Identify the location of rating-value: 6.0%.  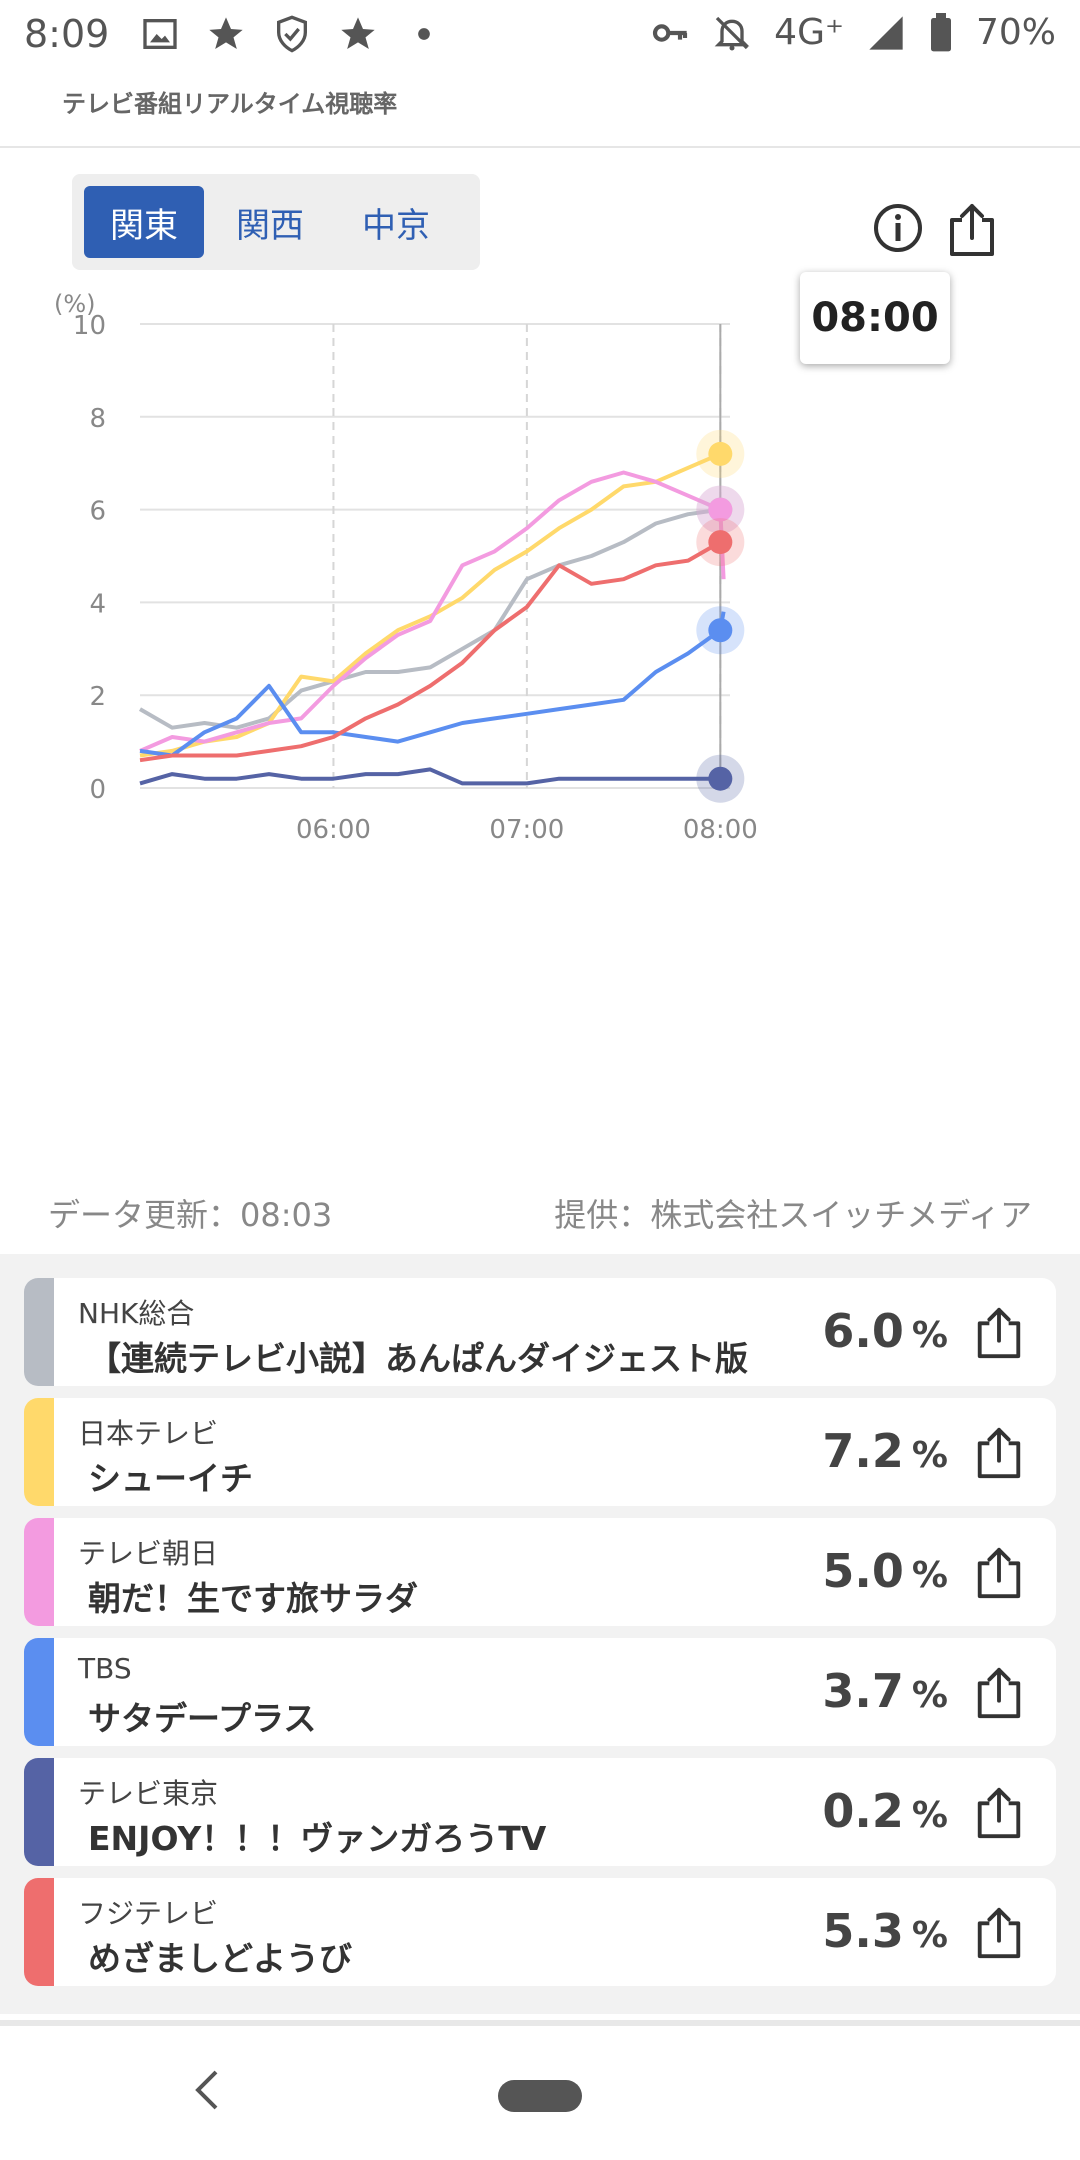
(885, 1331).